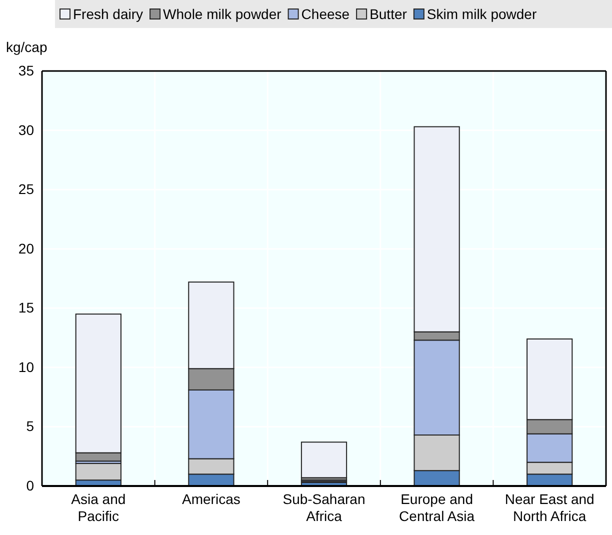  Describe the element at coordinates (325, 14) in the screenshot. I see `legend-label: Cheese` at that location.